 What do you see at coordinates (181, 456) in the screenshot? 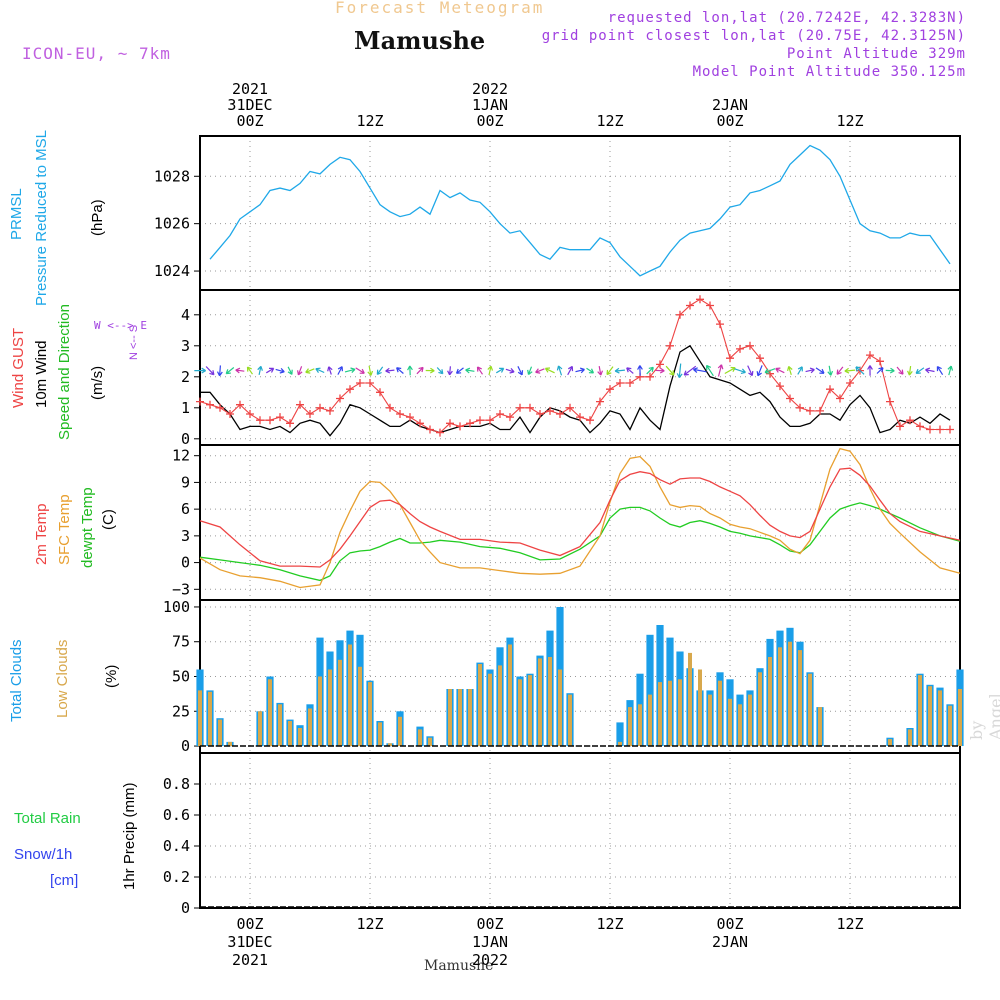
I see `y-tick-label: 12` at bounding box center [181, 456].